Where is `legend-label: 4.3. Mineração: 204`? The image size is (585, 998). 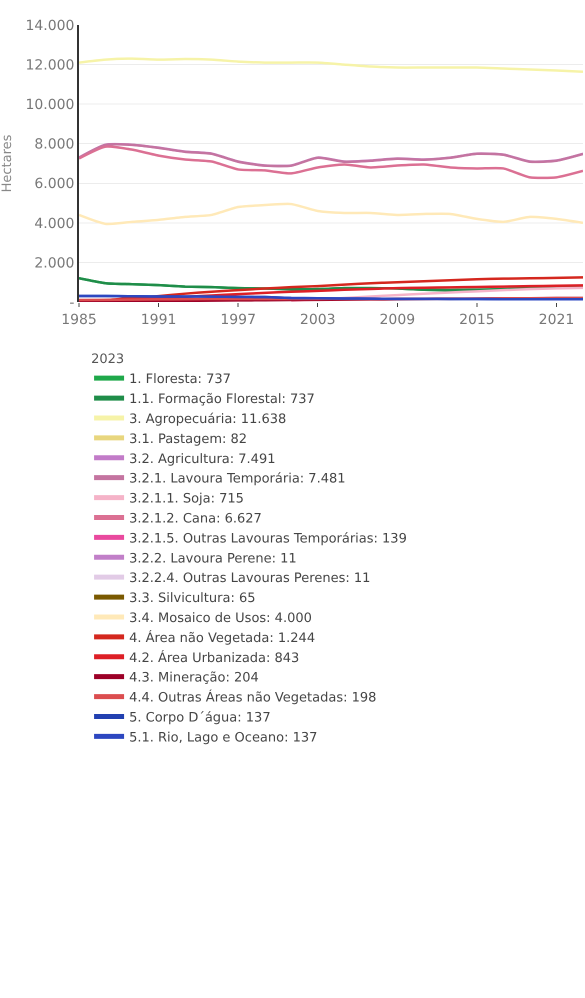
legend-label: 4.3. Mineração: 204 is located at coordinates (194, 678).